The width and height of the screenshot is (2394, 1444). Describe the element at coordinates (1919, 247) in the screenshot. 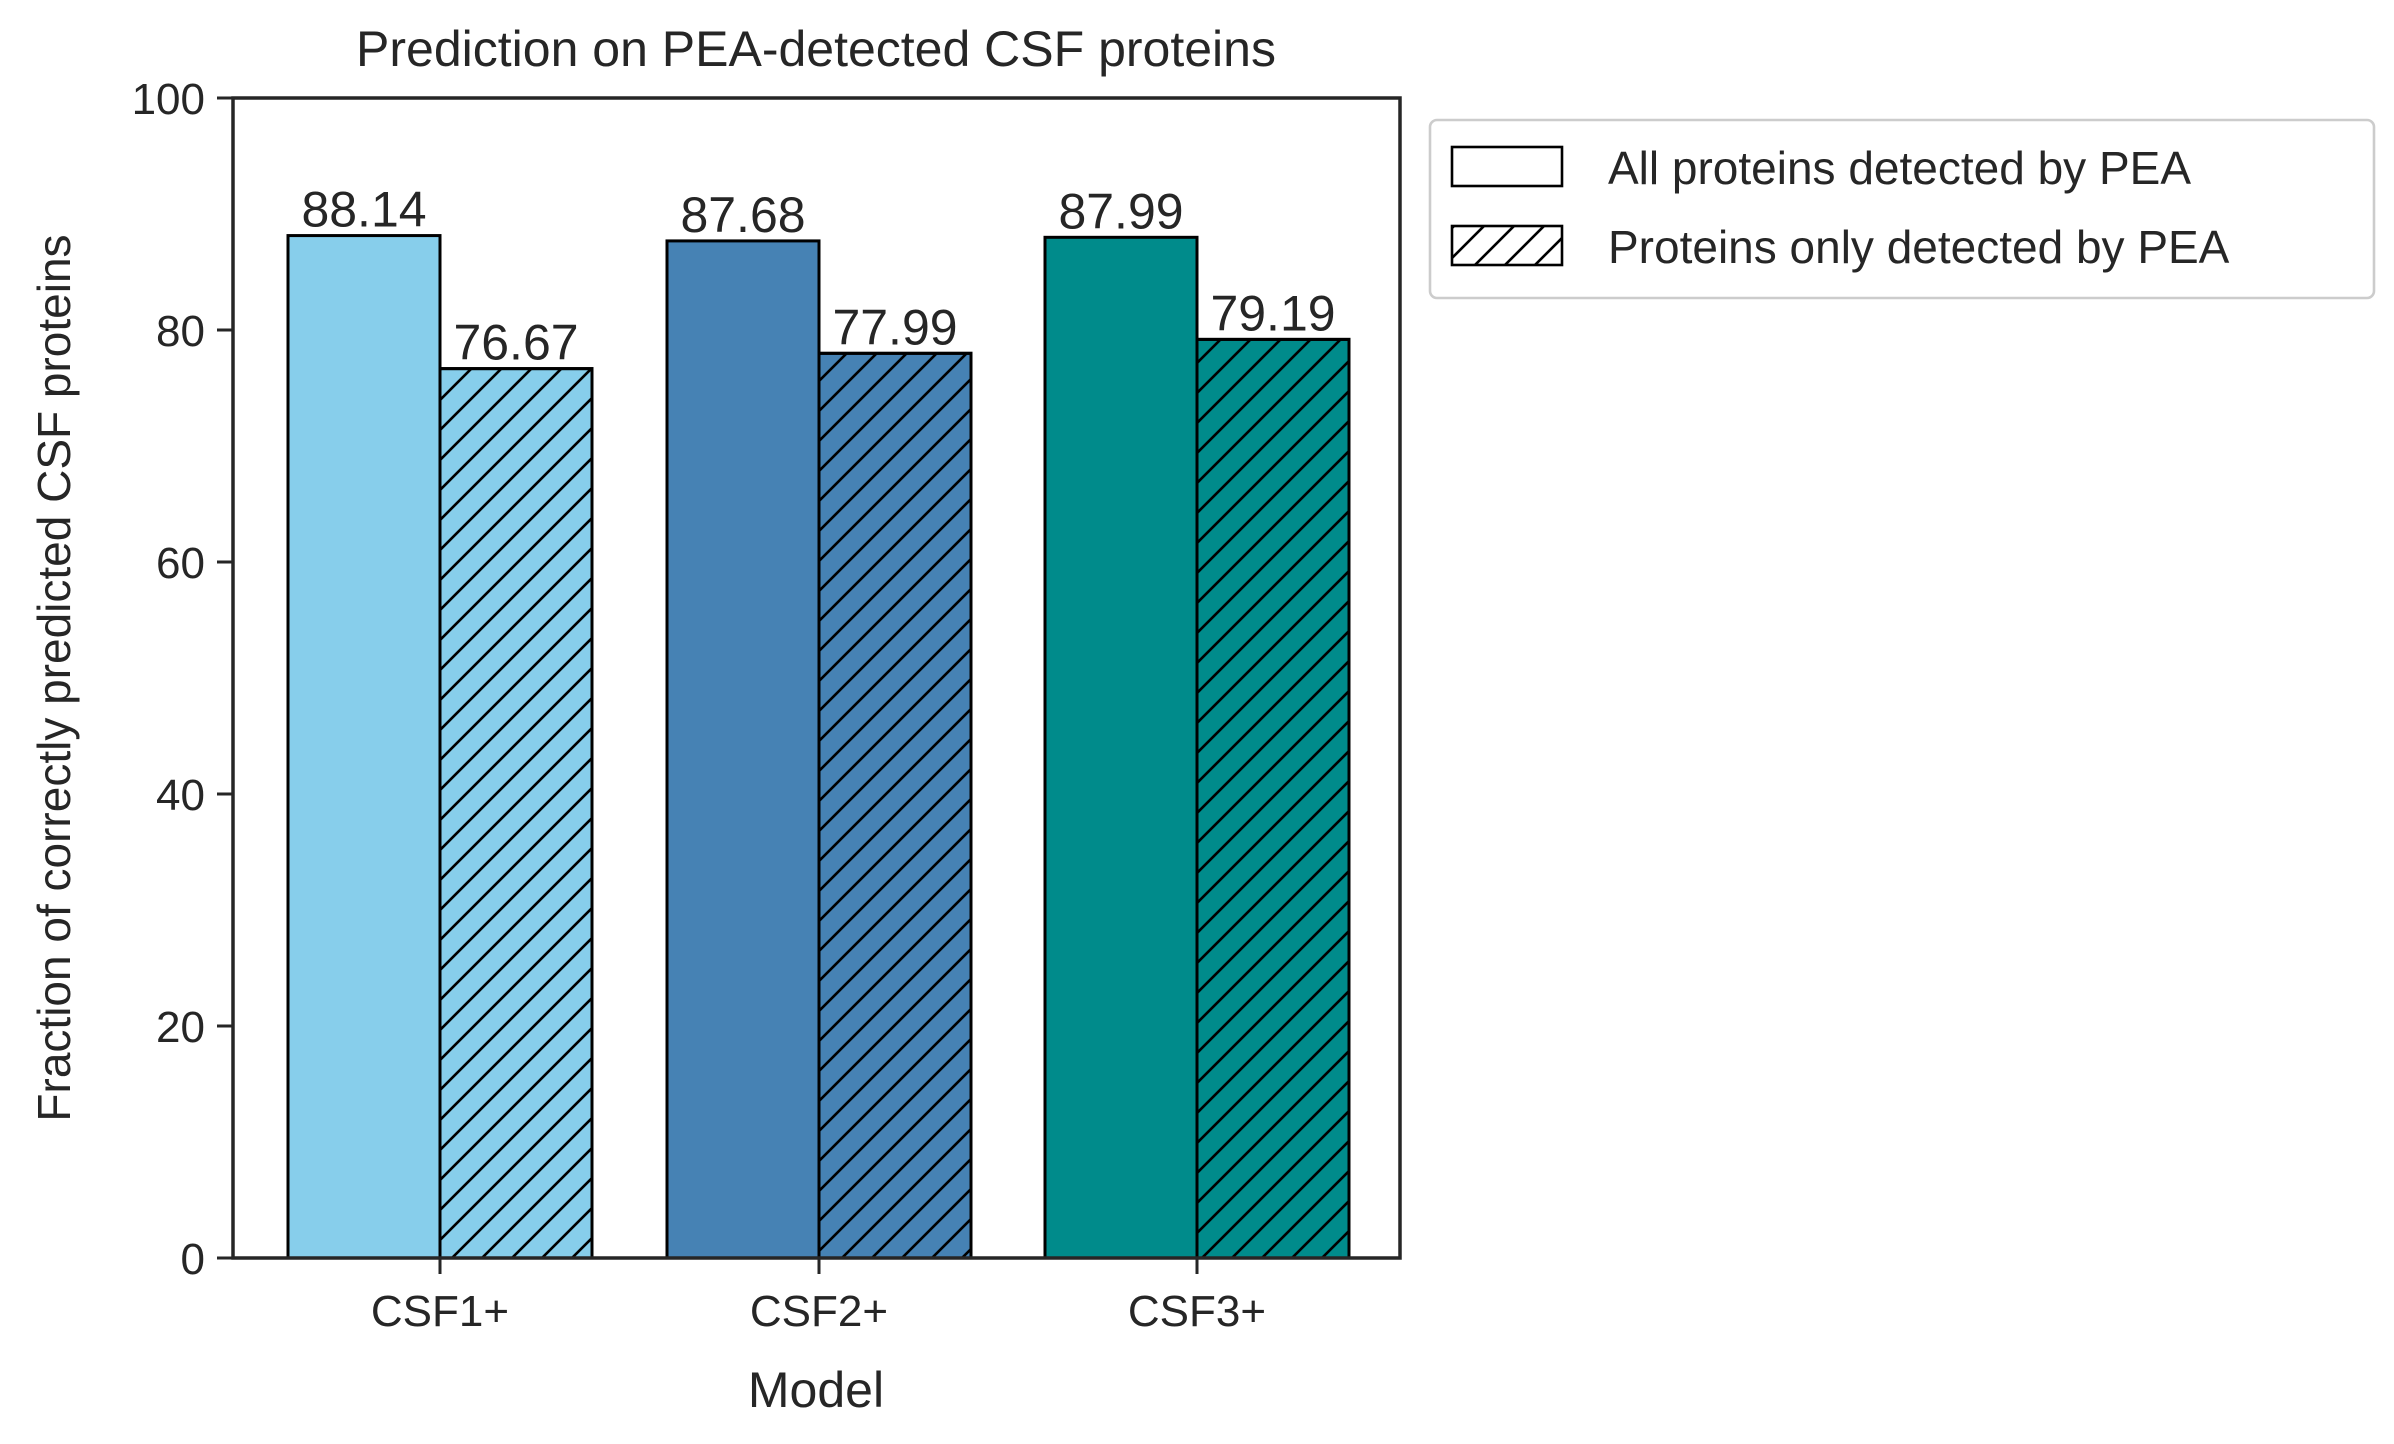

I see `legend-label-pea-only: Proteins only detected by PEA` at that location.